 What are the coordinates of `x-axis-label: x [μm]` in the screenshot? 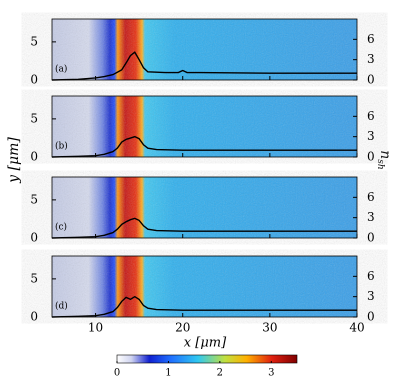 It's located at (205, 343).